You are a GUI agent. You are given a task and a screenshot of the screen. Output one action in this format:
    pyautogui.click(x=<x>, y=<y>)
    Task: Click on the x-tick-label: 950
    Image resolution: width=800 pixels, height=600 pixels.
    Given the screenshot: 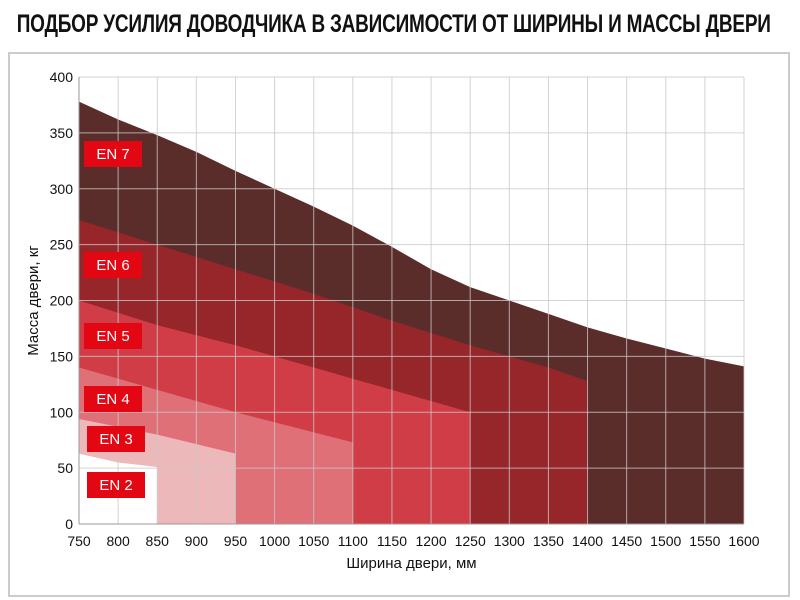 What is the action you would take?
    pyautogui.click(x=236, y=541)
    